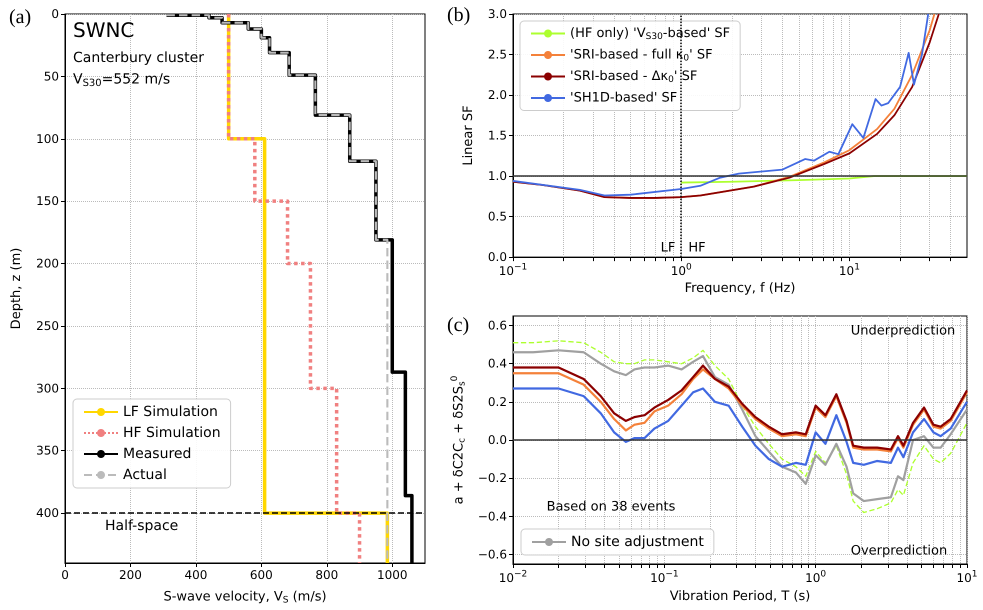  I want to click on legend-label: LF Simulation, so click(170, 412).